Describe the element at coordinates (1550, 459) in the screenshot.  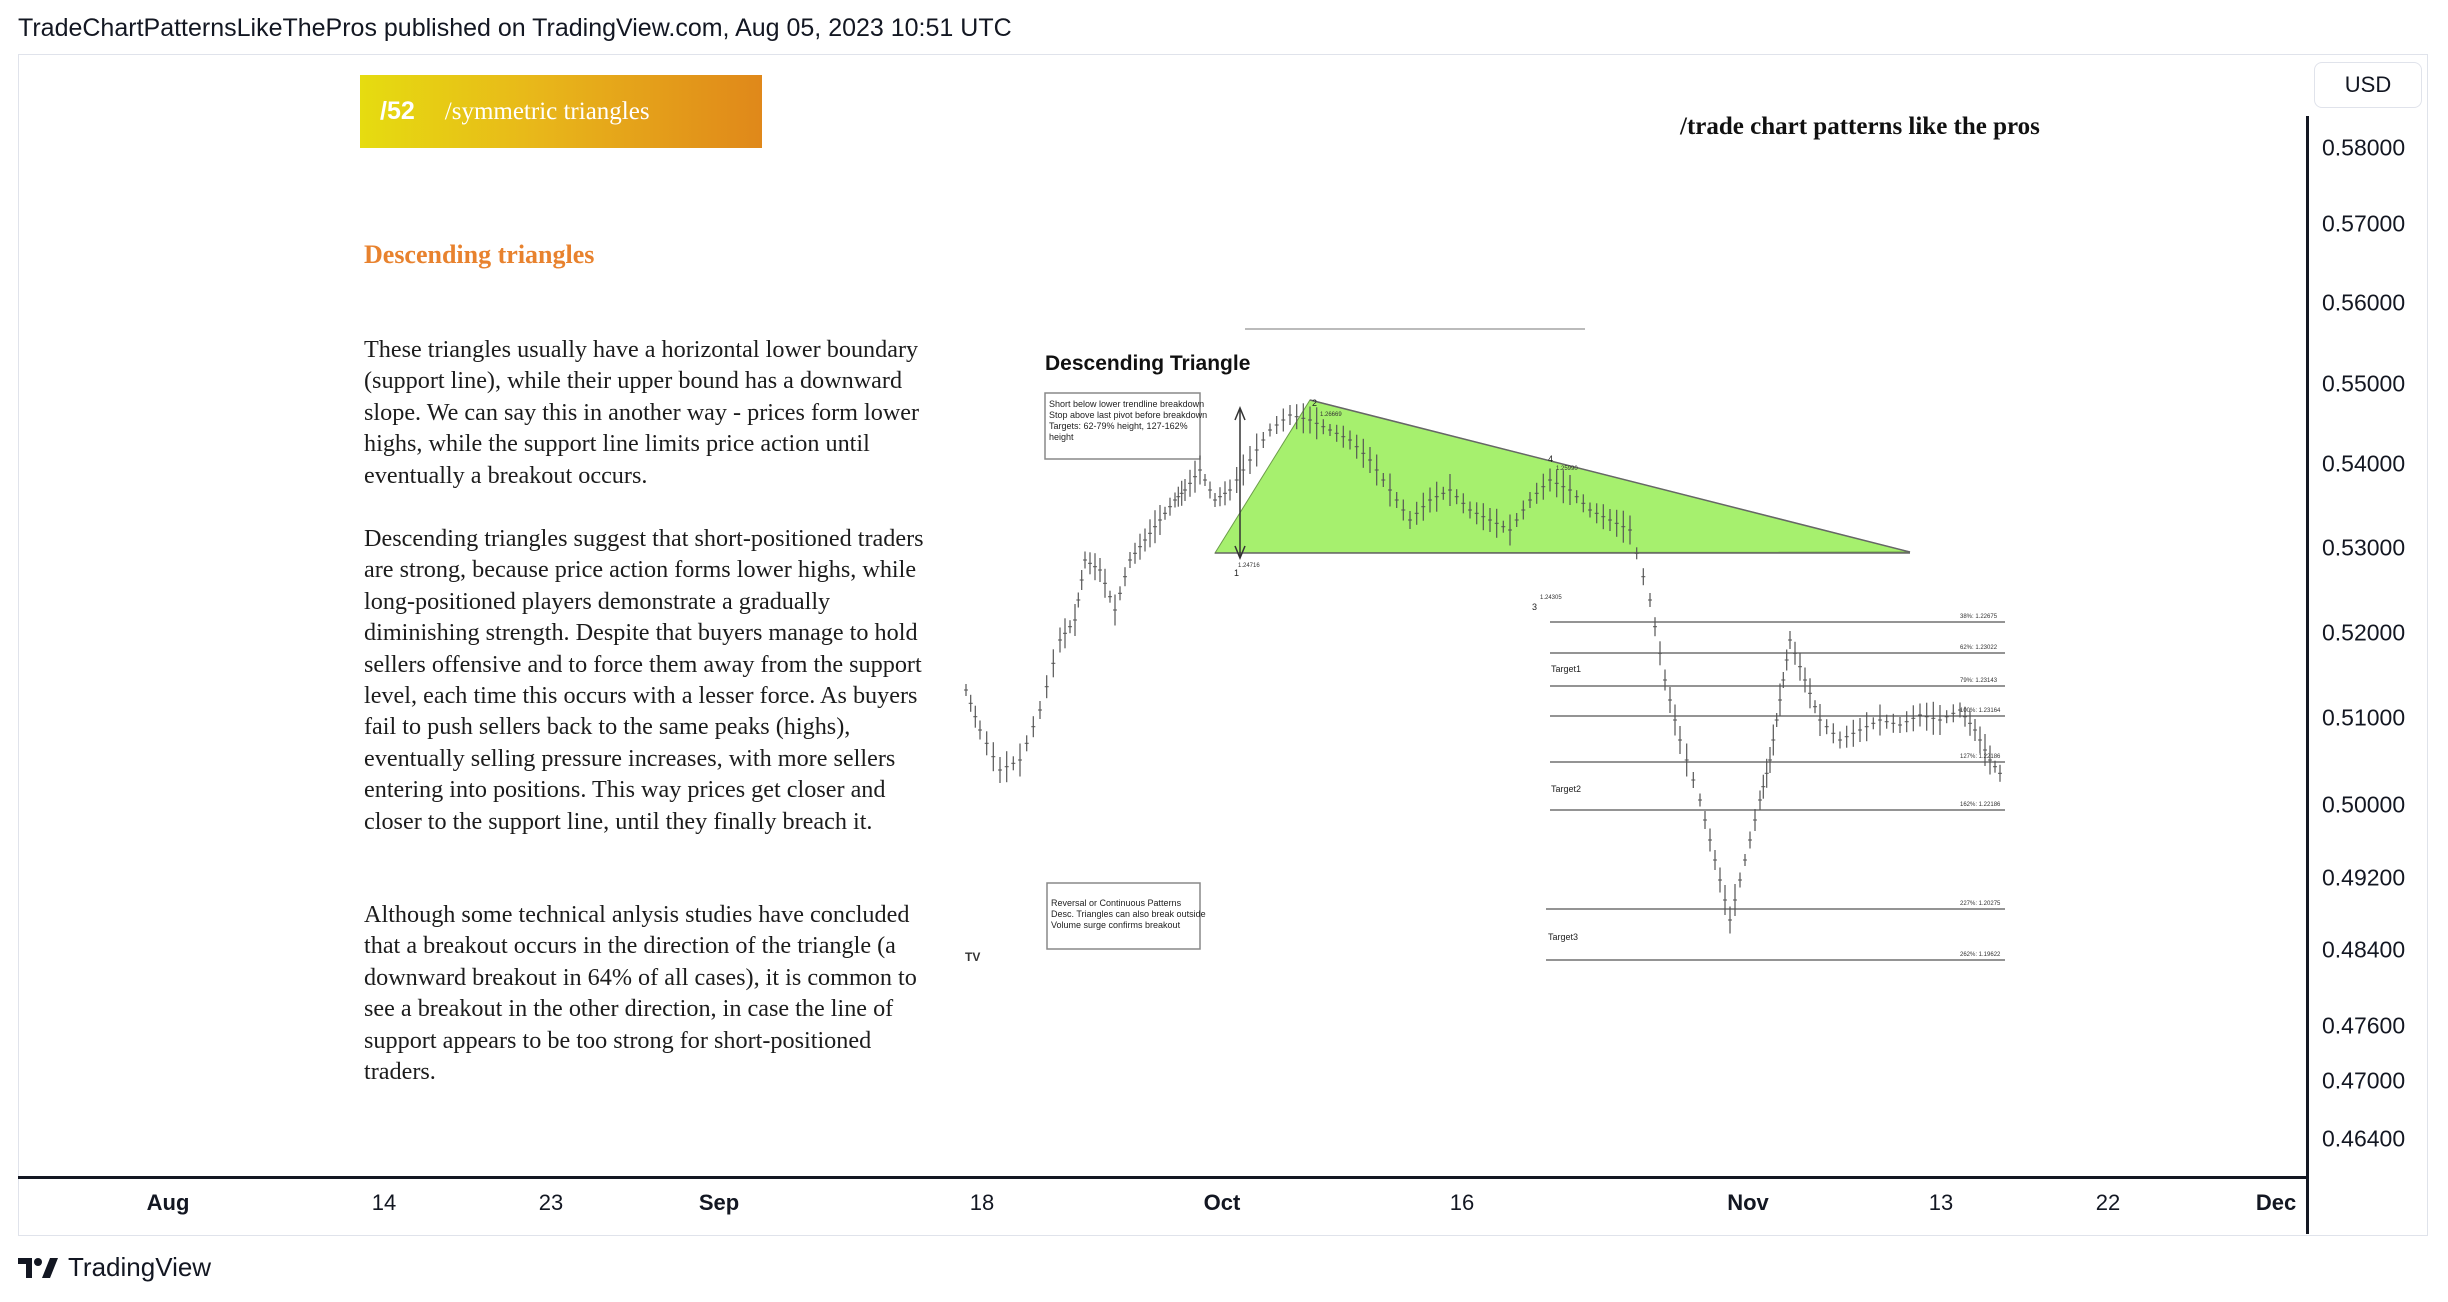
I see `pivot-label-4: 4` at that location.